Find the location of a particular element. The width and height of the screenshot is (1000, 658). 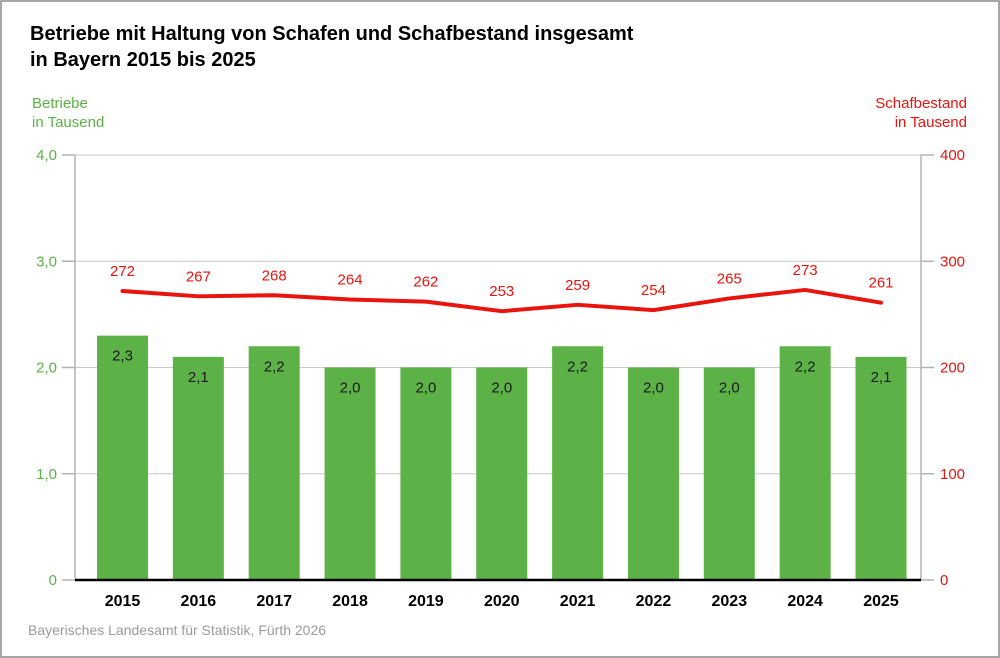

line-value-label: 265 is located at coordinates (729, 278).